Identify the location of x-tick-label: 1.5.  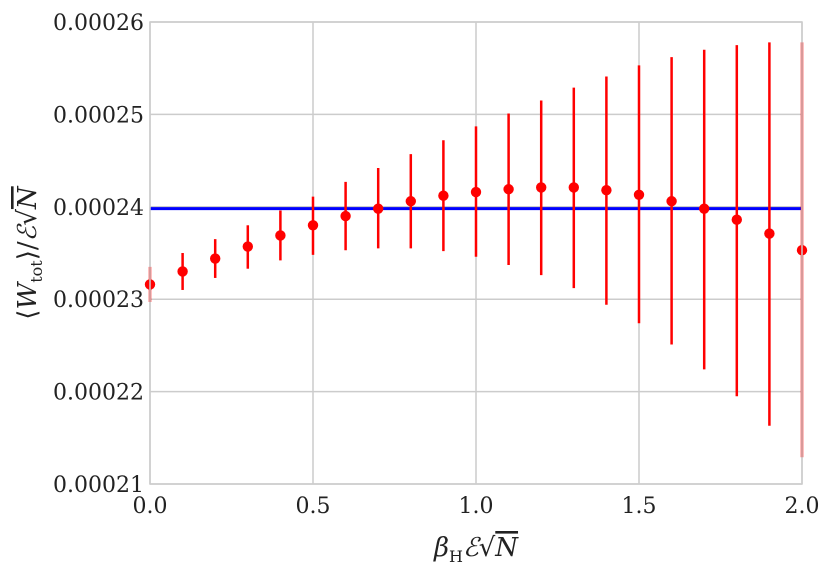
(639, 506).